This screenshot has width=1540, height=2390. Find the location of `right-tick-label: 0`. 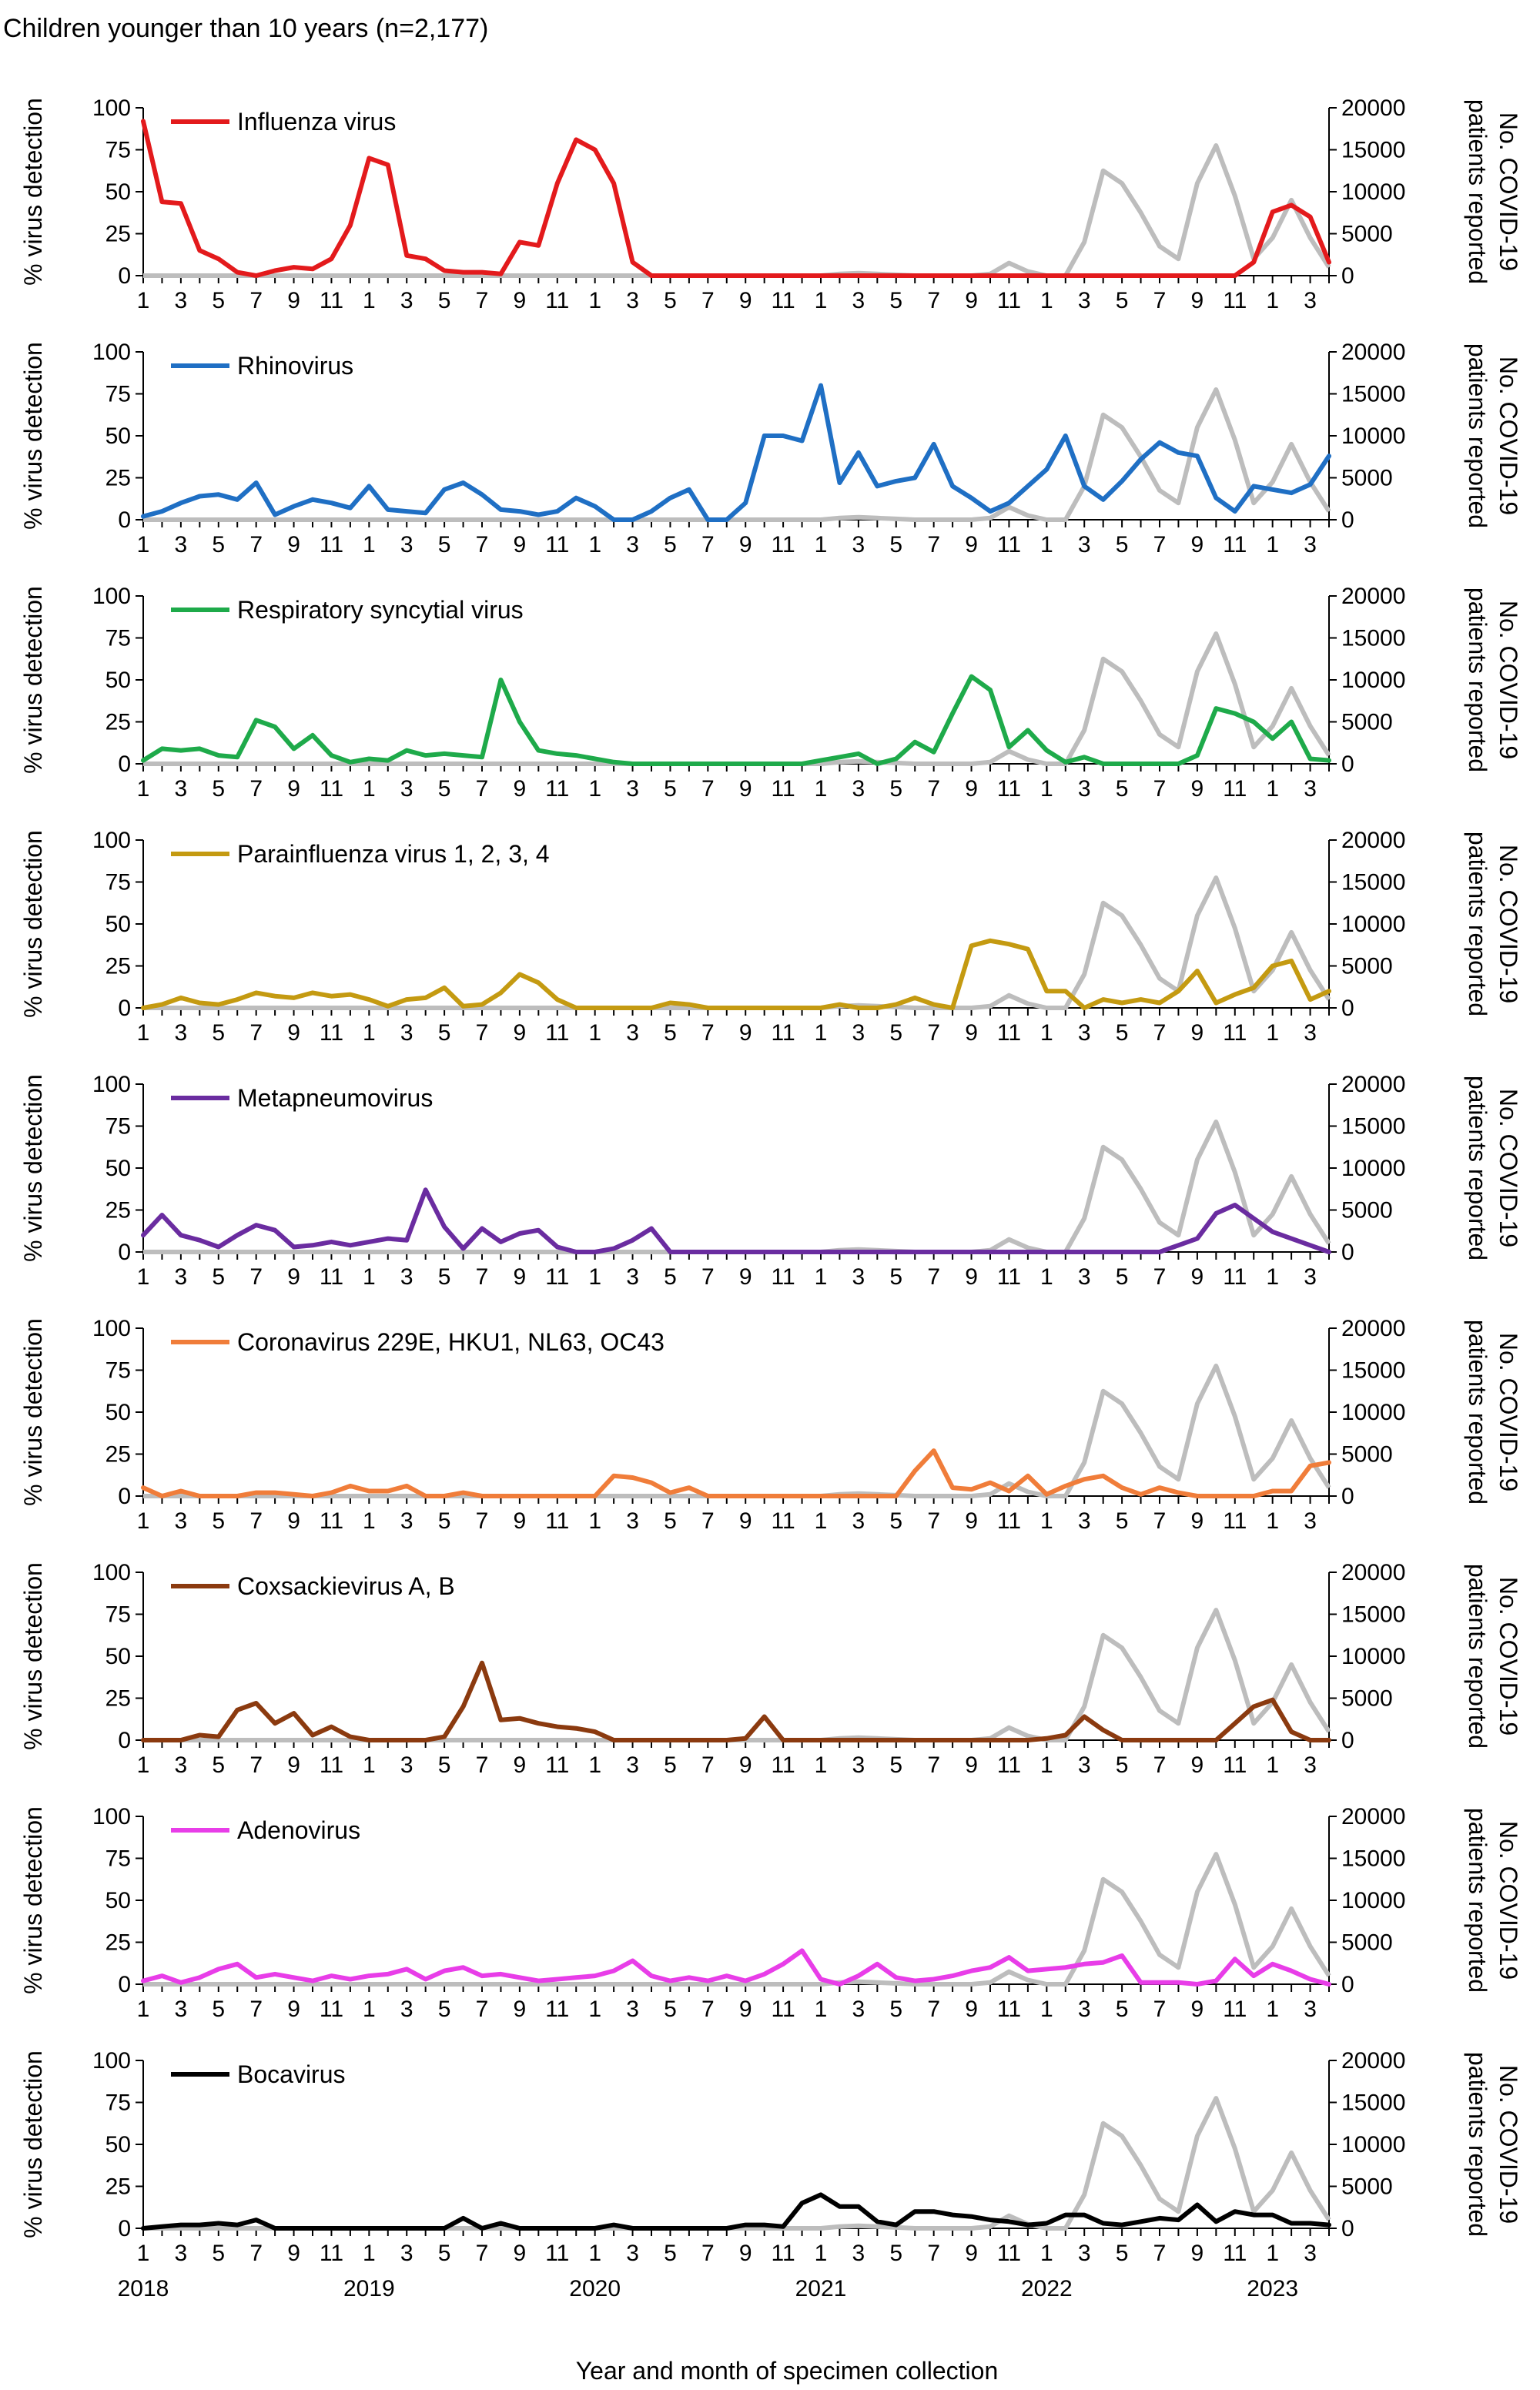

right-tick-label: 0 is located at coordinates (1347, 520).